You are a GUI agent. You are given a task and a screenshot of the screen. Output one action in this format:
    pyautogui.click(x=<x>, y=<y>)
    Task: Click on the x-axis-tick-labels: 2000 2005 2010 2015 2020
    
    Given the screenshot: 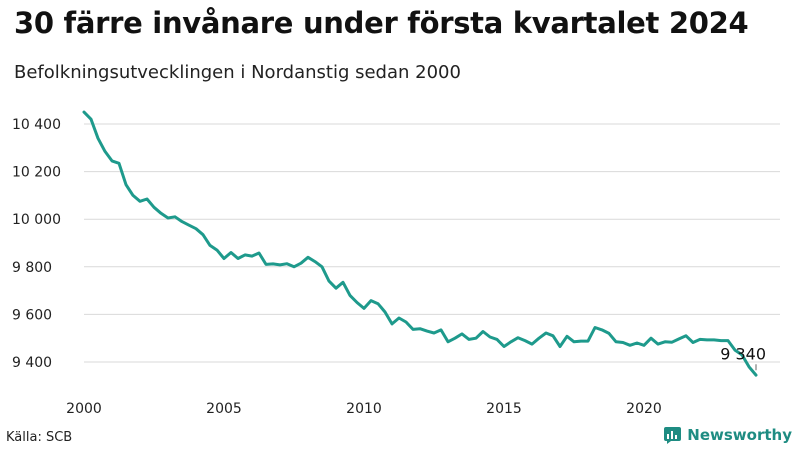 What is the action you would take?
    pyautogui.click(x=364, y=409)
    